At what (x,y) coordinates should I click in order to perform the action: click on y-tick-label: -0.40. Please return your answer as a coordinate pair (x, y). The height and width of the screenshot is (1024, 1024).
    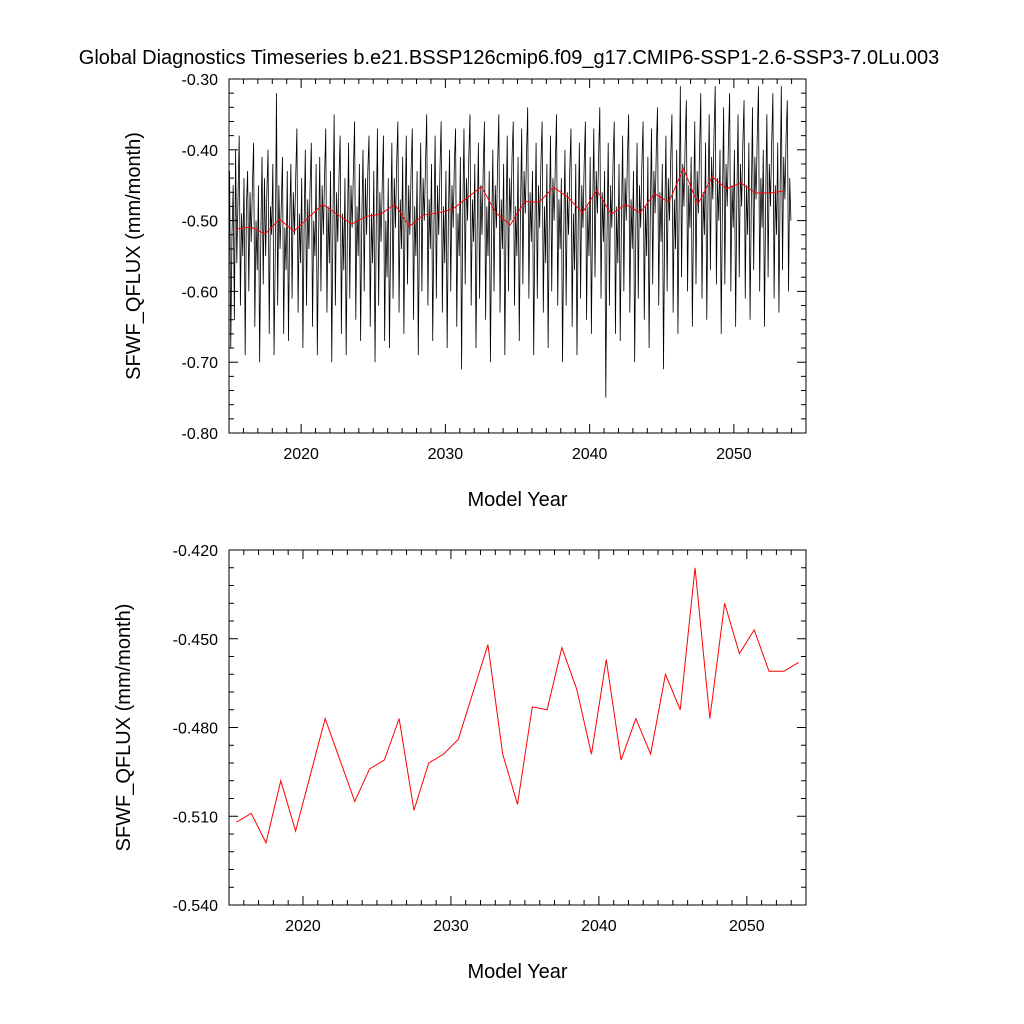
    Looking at the image, I should click on (200, 151).